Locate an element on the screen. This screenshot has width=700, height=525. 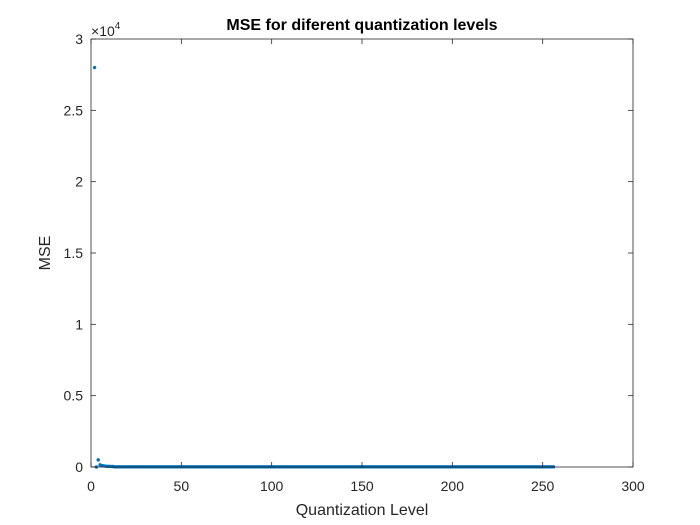
x-tick-label: 200 is located at coordinates (453, 486).